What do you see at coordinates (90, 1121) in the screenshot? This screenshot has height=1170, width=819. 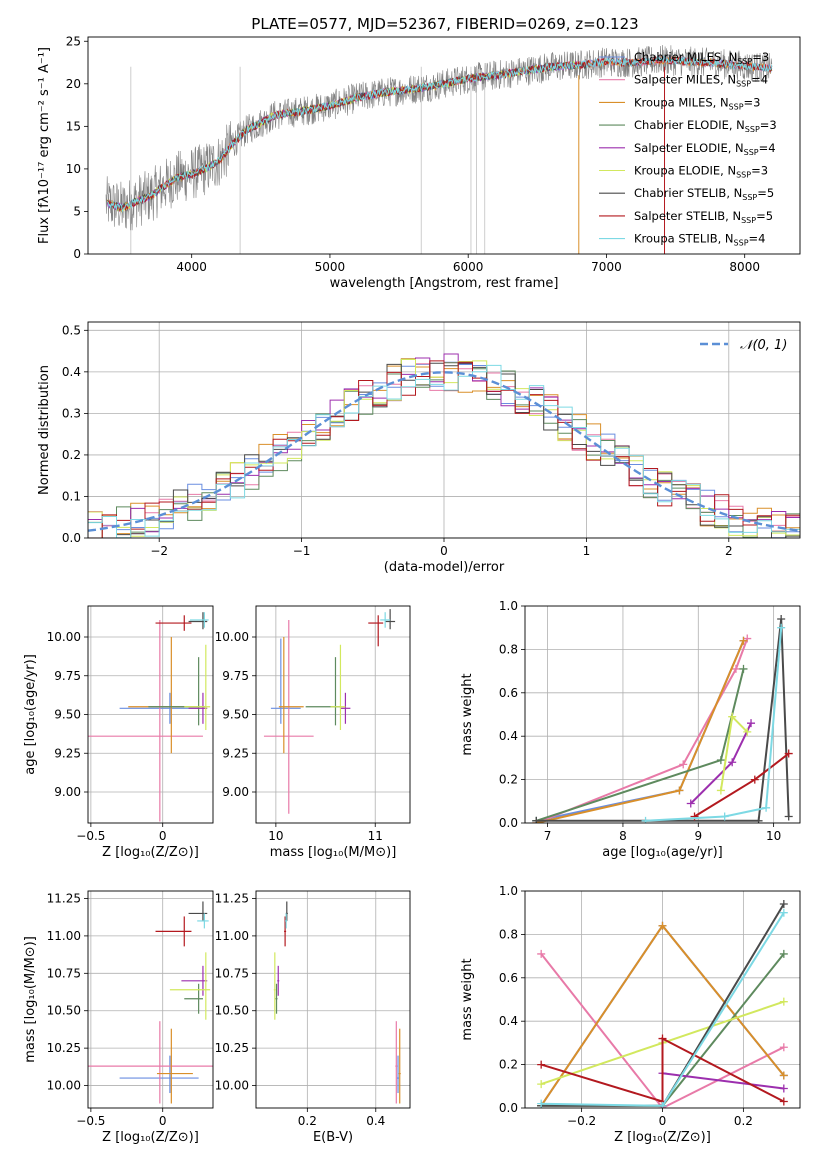 I see `x-tick-label: −0.5` at bounding box center [90, 1121].